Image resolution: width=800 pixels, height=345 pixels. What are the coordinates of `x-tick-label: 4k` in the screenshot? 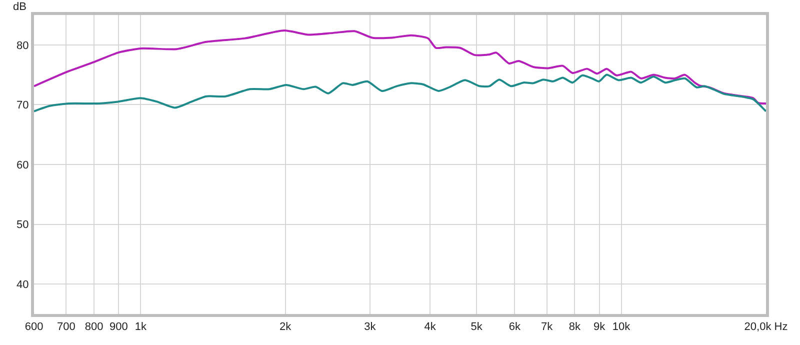 It's located at (430, 327).